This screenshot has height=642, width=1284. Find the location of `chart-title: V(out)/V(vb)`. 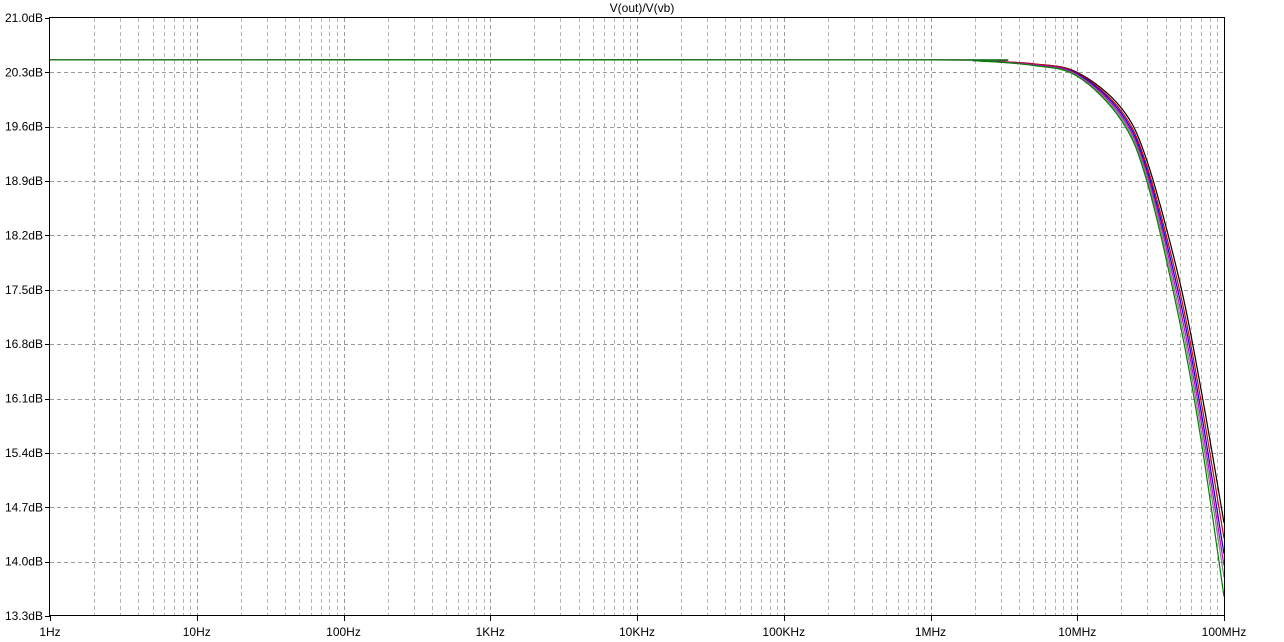

chart-title: V(out)/V(vb) is located at coordinates (642, 8).